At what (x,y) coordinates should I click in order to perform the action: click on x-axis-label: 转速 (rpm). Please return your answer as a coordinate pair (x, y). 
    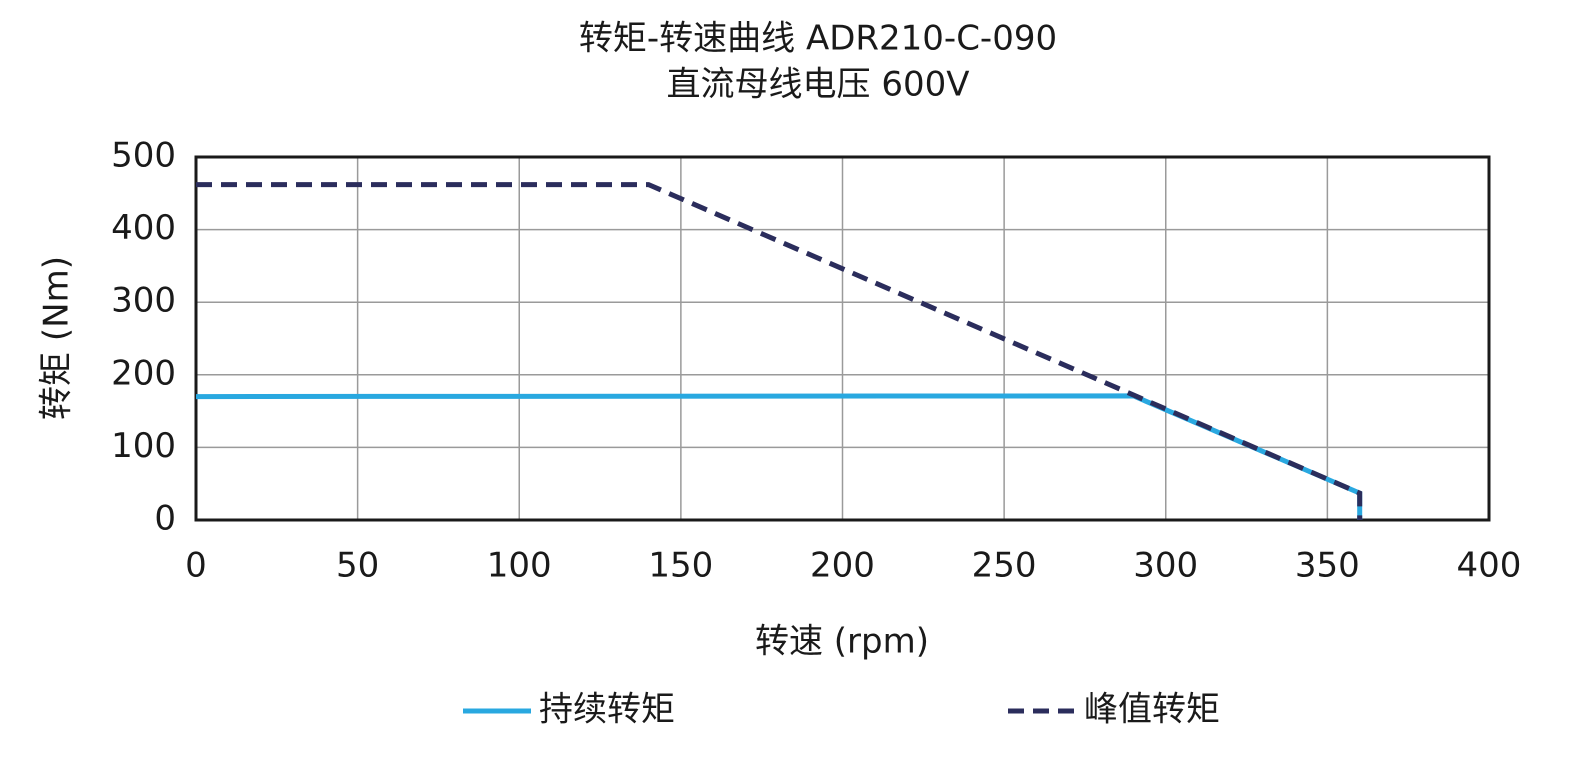
    Looking at the image, I should click on (842, 642).